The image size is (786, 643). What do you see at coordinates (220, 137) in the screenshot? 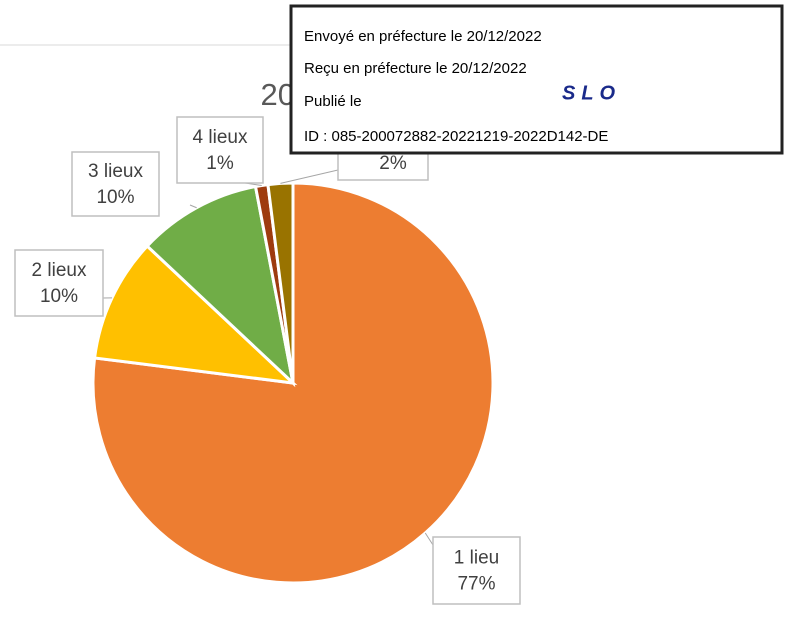
I see `label-category: 4 lieux` at bounding box center [220, 137].